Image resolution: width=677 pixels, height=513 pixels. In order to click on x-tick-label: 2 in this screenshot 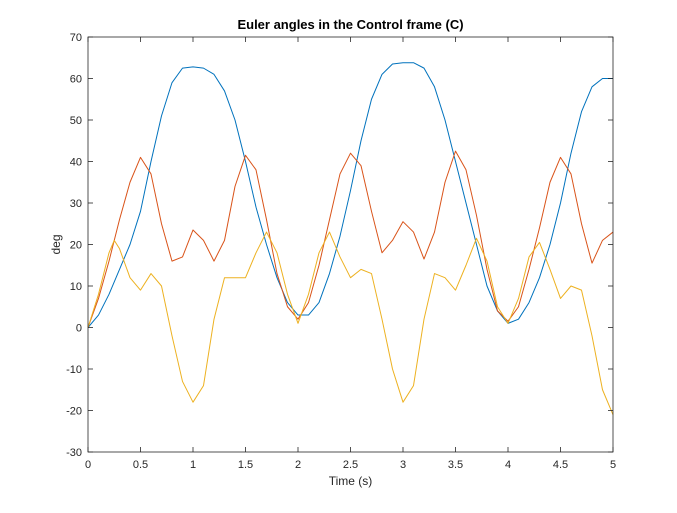, I will do `click(298, 465)`.